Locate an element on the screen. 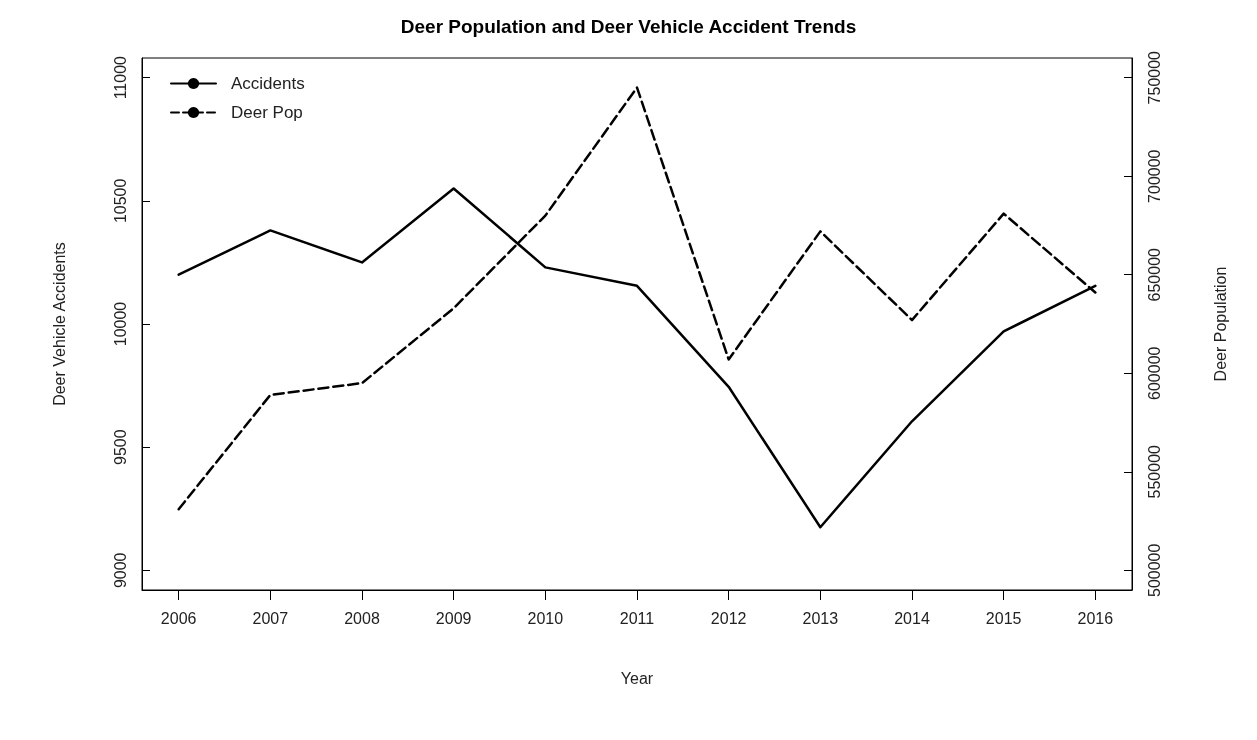 The image size is (1257, 740). y2-tick-label: 700000 is located at coordinates (1154, 176).